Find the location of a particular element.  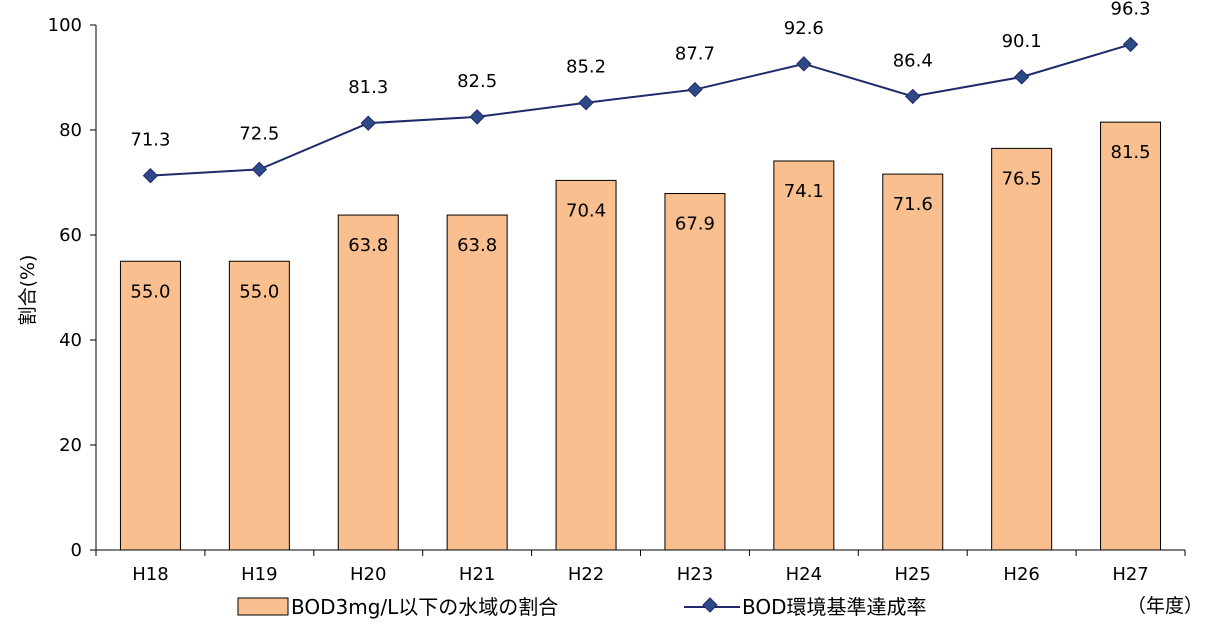

bar-value-label: 71.6 is located at coordinates (913, 204).